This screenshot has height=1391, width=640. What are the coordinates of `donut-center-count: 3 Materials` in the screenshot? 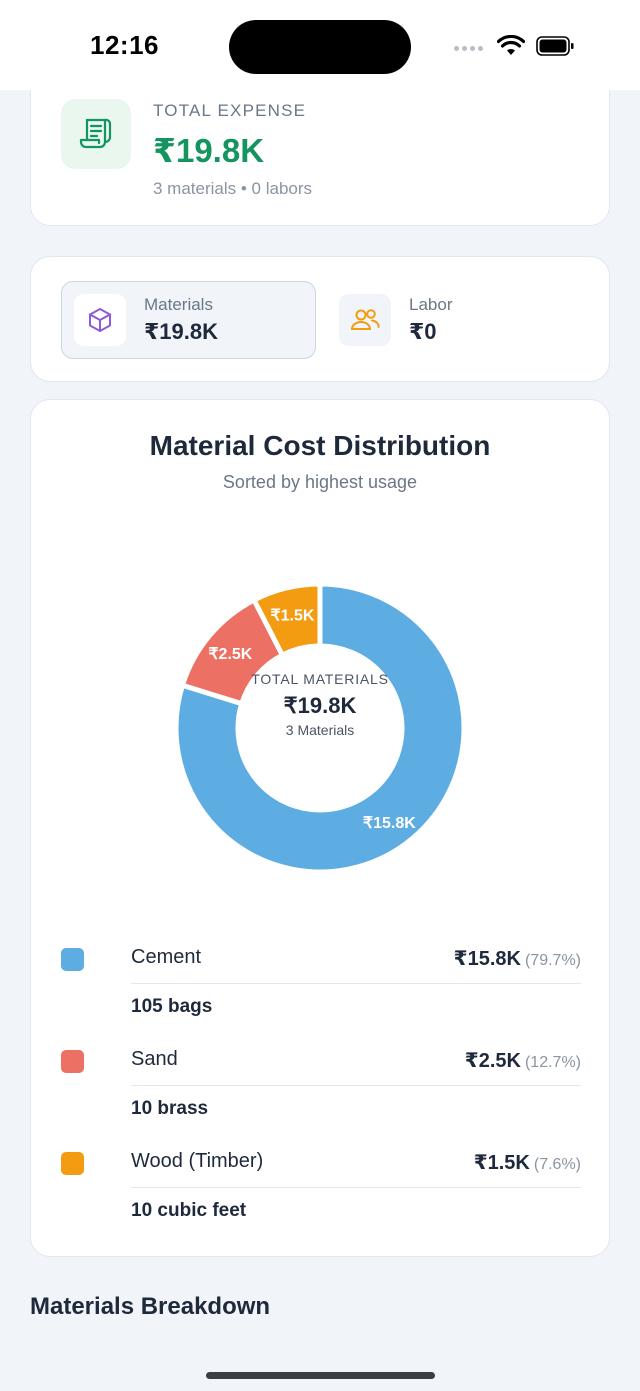 It's located at (320, 730).